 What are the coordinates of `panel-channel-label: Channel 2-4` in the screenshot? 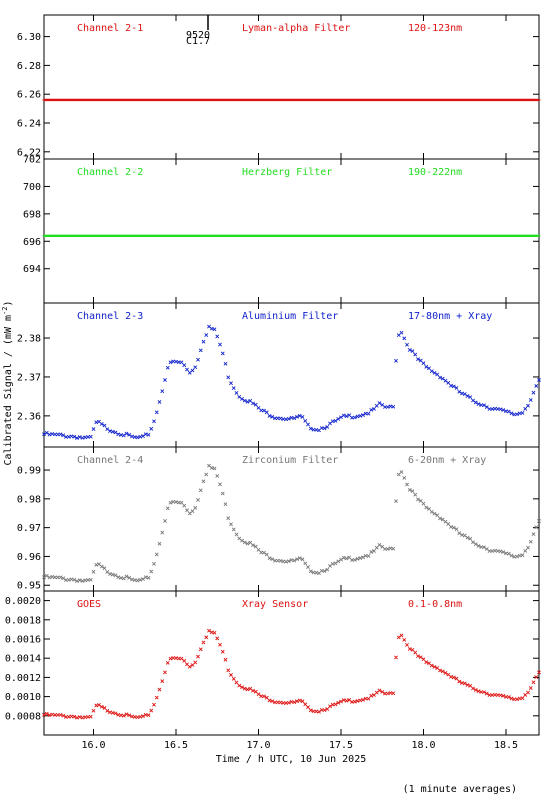 It's located at (110, 460).